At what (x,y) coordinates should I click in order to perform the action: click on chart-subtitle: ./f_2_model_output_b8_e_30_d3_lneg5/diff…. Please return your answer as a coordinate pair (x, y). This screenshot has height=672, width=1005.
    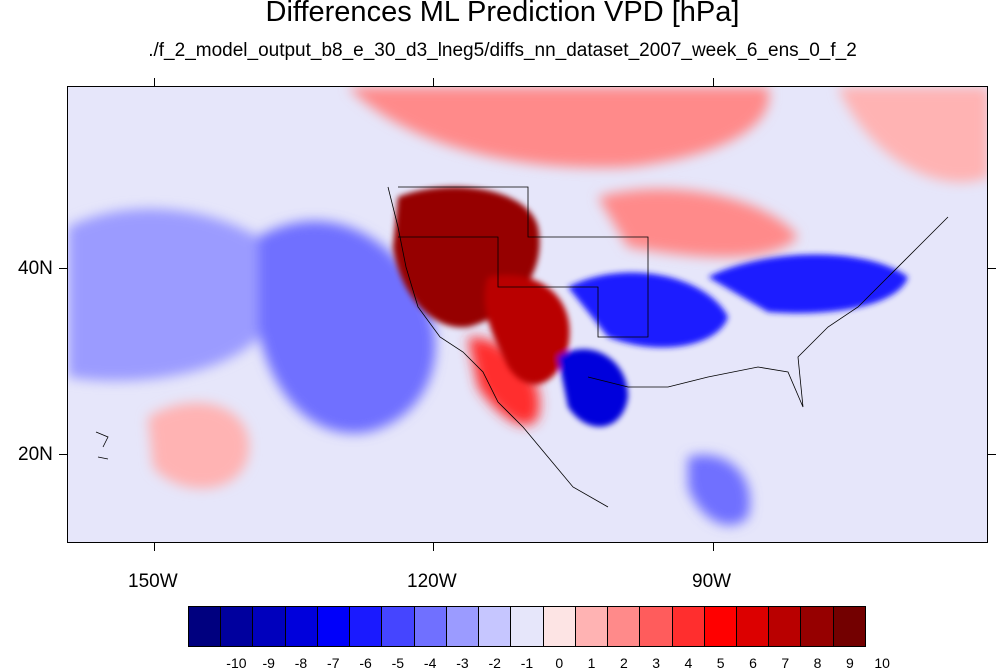
    Looking at the image, I should click on (502, 50).